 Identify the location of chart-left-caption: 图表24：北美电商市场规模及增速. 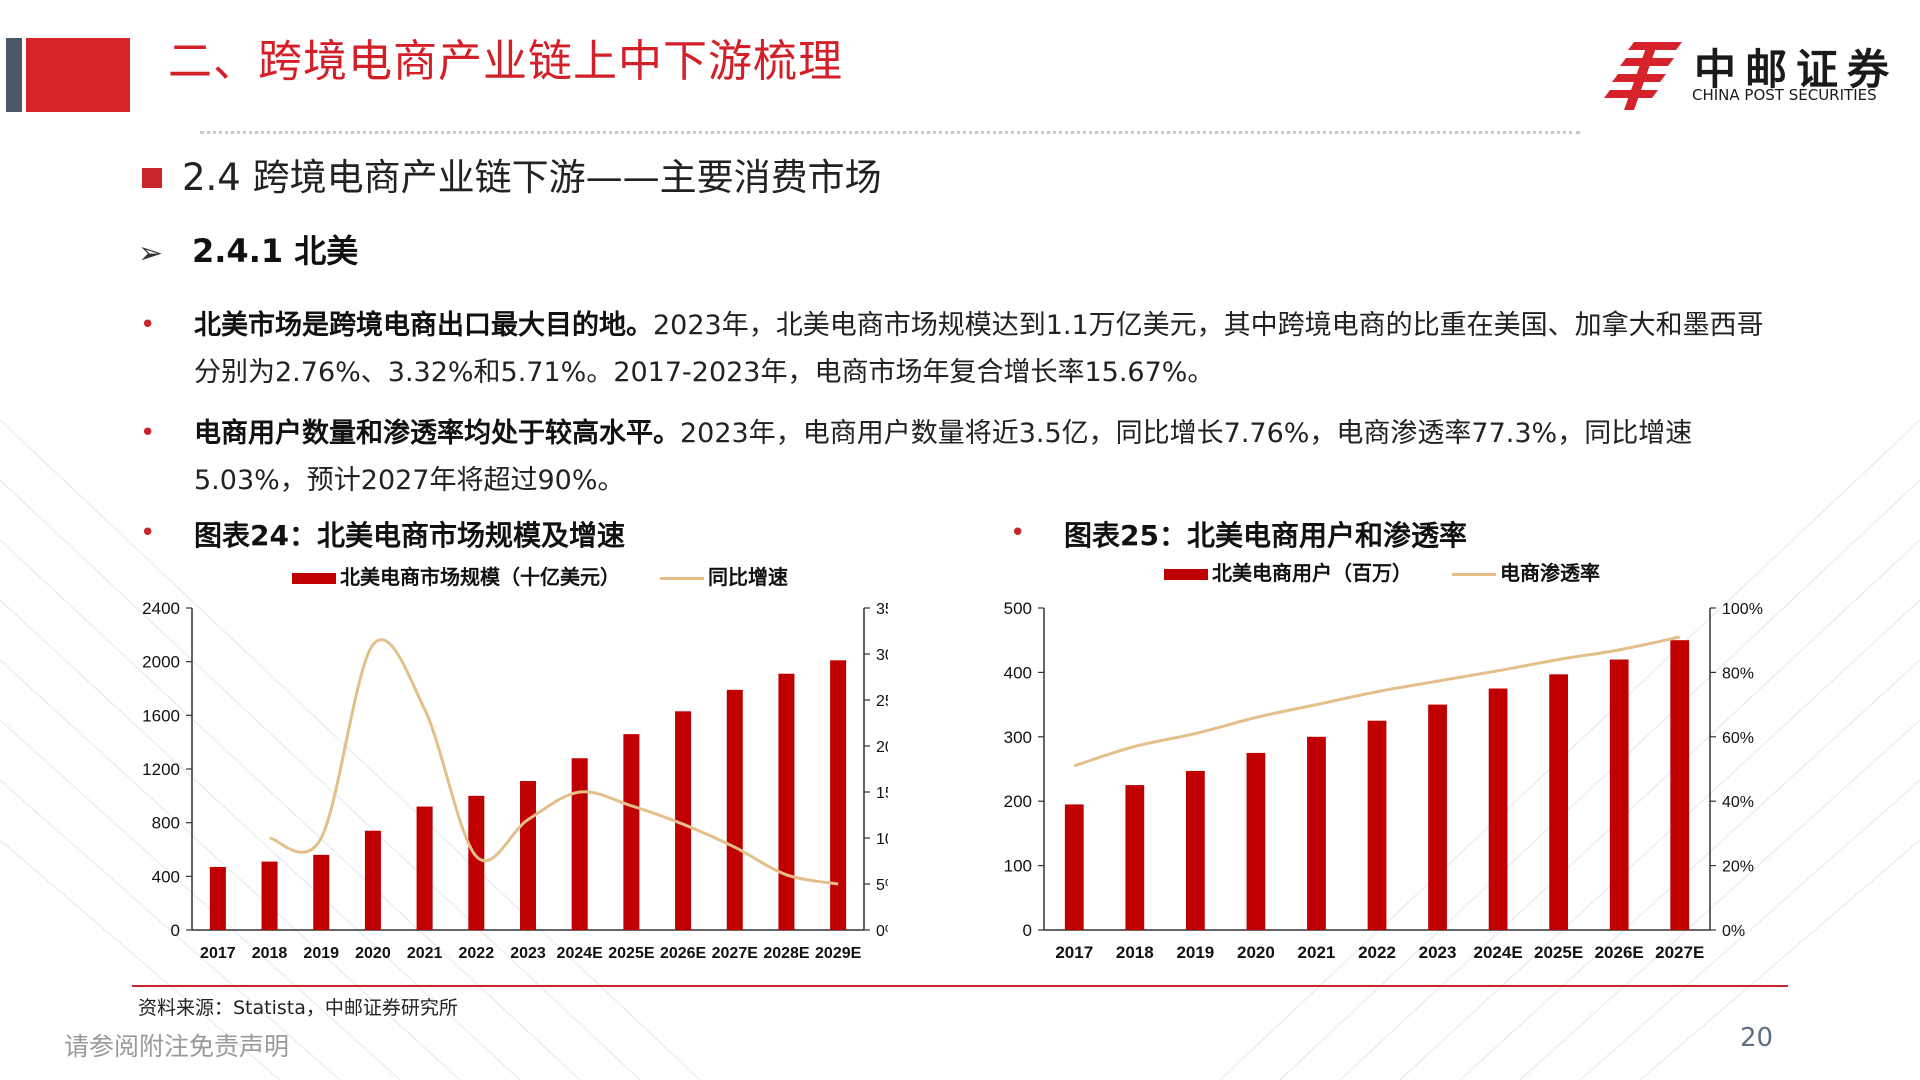
(409, 535).